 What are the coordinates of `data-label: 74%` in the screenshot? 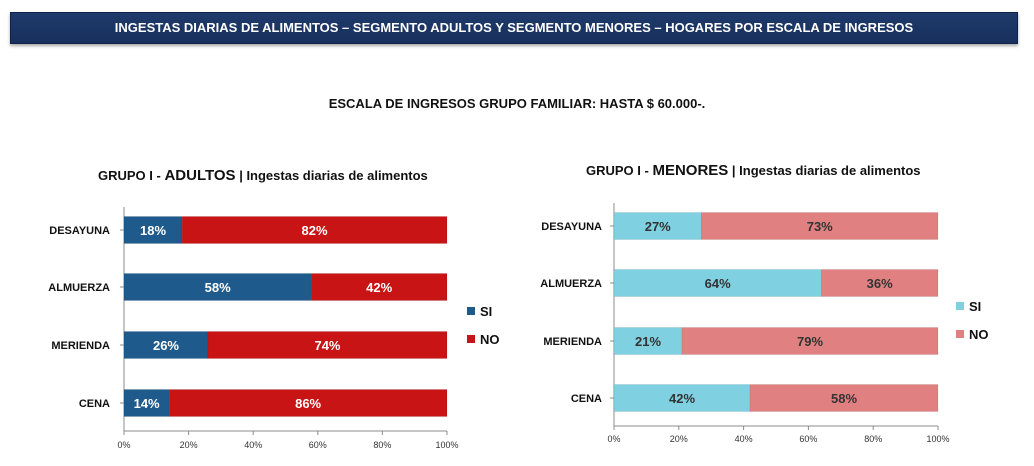 It's located at (327, 345).